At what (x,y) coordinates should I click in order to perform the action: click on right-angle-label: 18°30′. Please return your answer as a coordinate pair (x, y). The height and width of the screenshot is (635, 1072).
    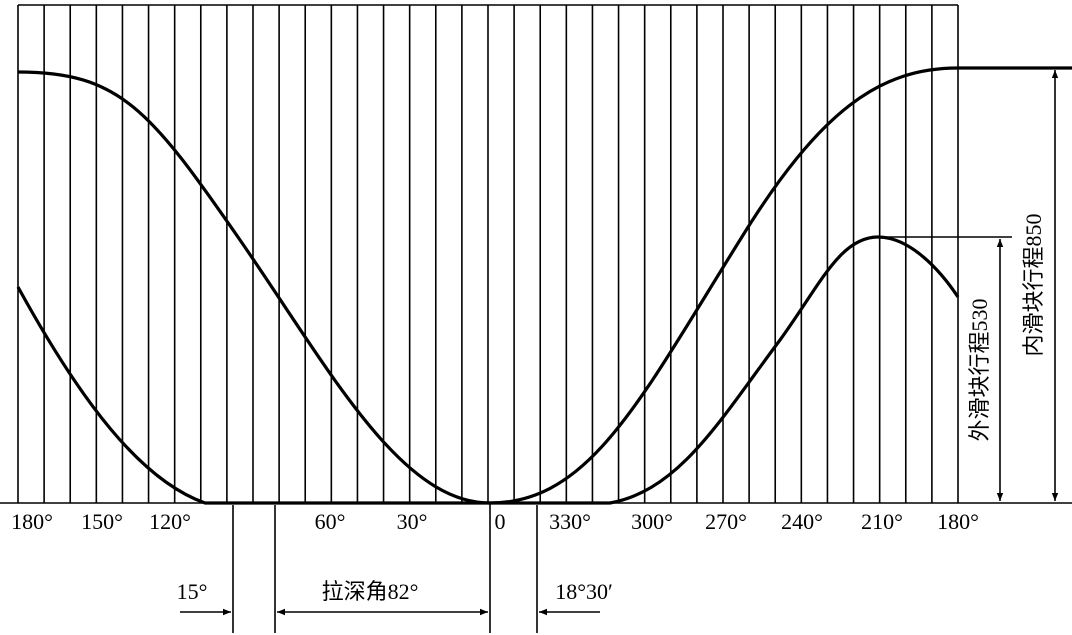
    Looking at the image, I should click on (584, 591).